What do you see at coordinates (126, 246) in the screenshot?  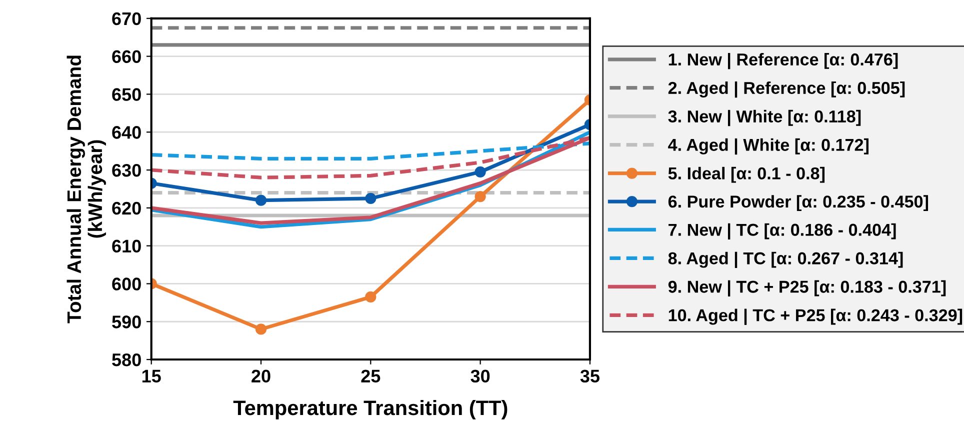 I see `y-tick-label: 610` at bounding box center [126, 246].